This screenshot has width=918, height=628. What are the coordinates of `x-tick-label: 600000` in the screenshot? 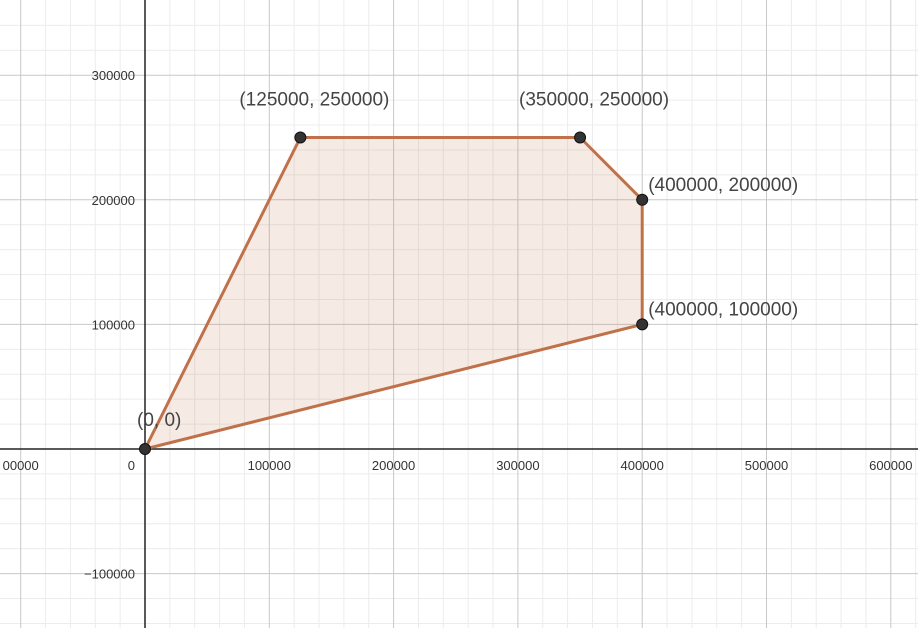 It's located at (890, 465).